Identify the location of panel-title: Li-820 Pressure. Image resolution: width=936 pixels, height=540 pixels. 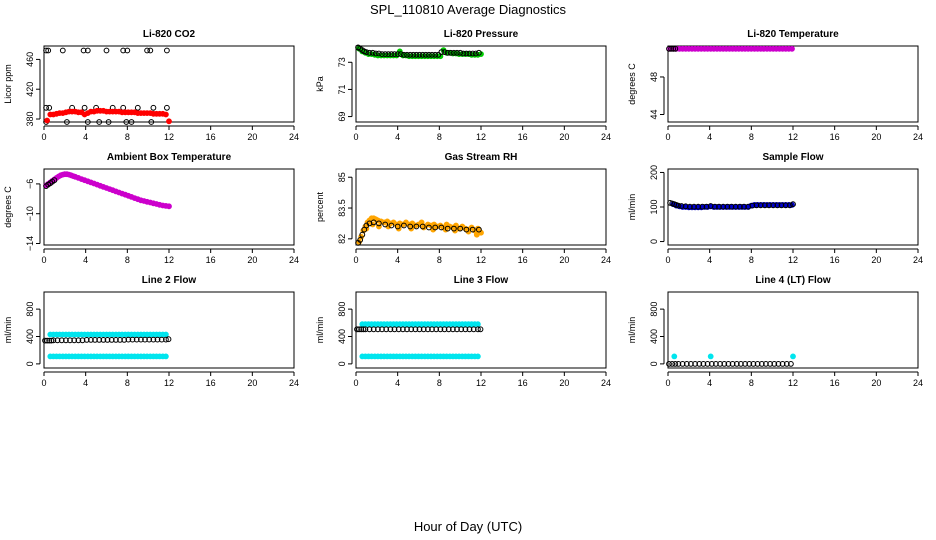
(481, 34).